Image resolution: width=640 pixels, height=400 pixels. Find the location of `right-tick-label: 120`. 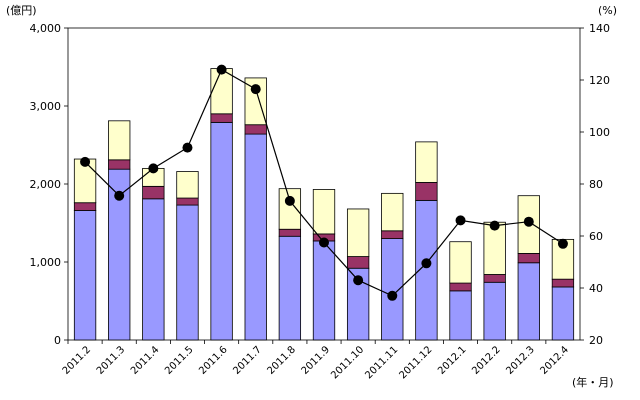

right-tick-label: 120 is located at coordinates (599, 80).